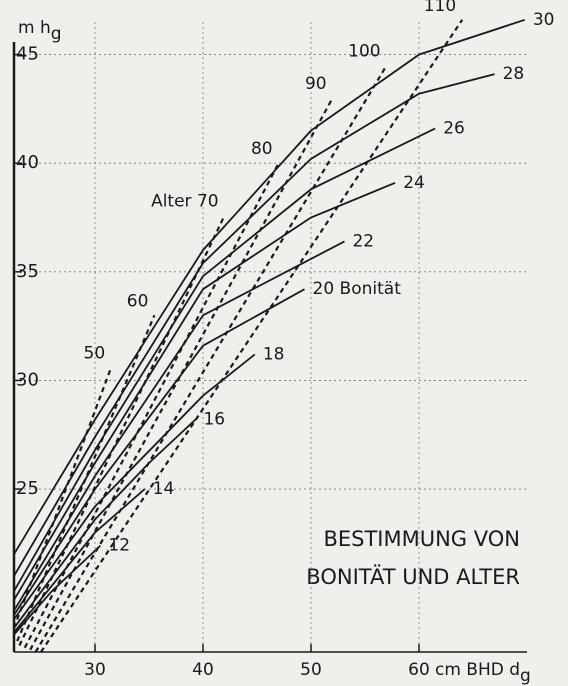 The image size is (568, 686). Describe the element at coordinates (95, 670) in the screenshot. I see `x-tick-label: 30` at that location.